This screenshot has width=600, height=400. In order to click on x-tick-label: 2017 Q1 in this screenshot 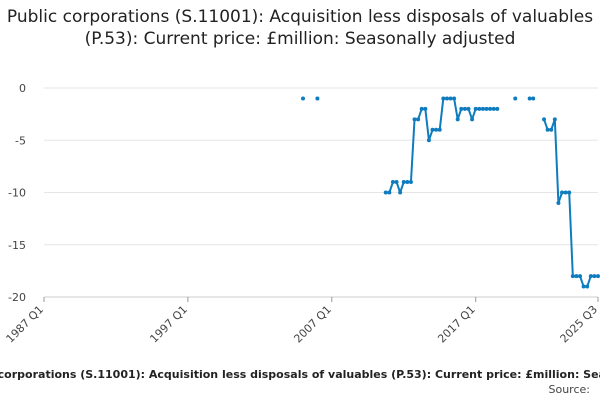, I will do `click(456, 324)`.